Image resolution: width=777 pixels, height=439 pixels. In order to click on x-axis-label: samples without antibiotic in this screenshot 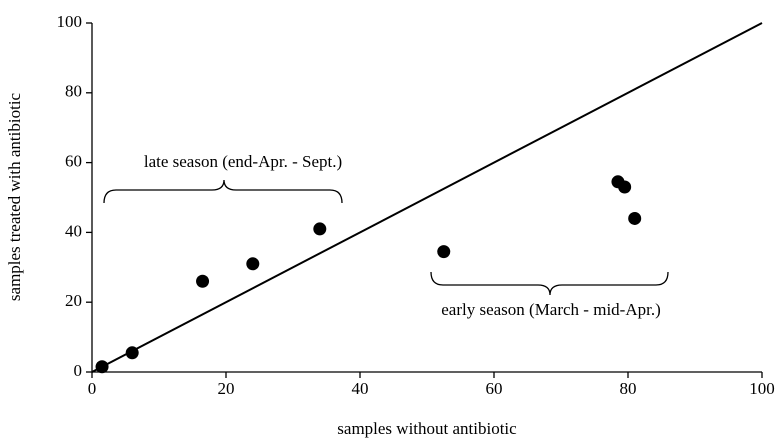, I will do `click(427, 428)`.